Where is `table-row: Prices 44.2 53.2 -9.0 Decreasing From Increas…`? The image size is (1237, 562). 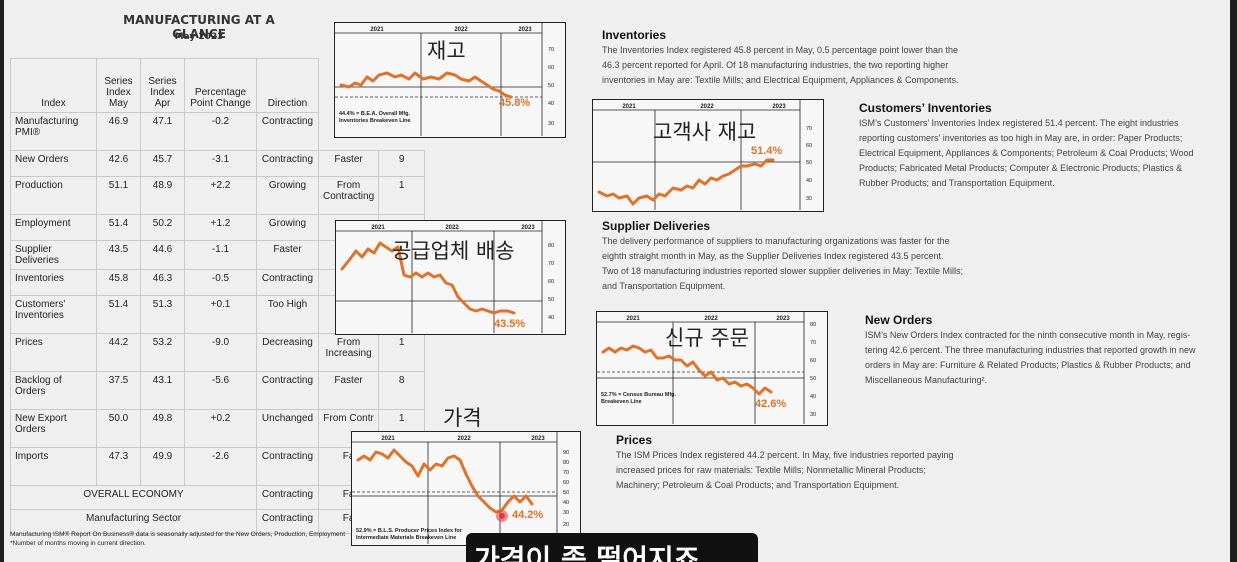
table-row: Prices 44.2 53.2 -9.0 Decreasing From Increas… is located at coordinates (218, 352).